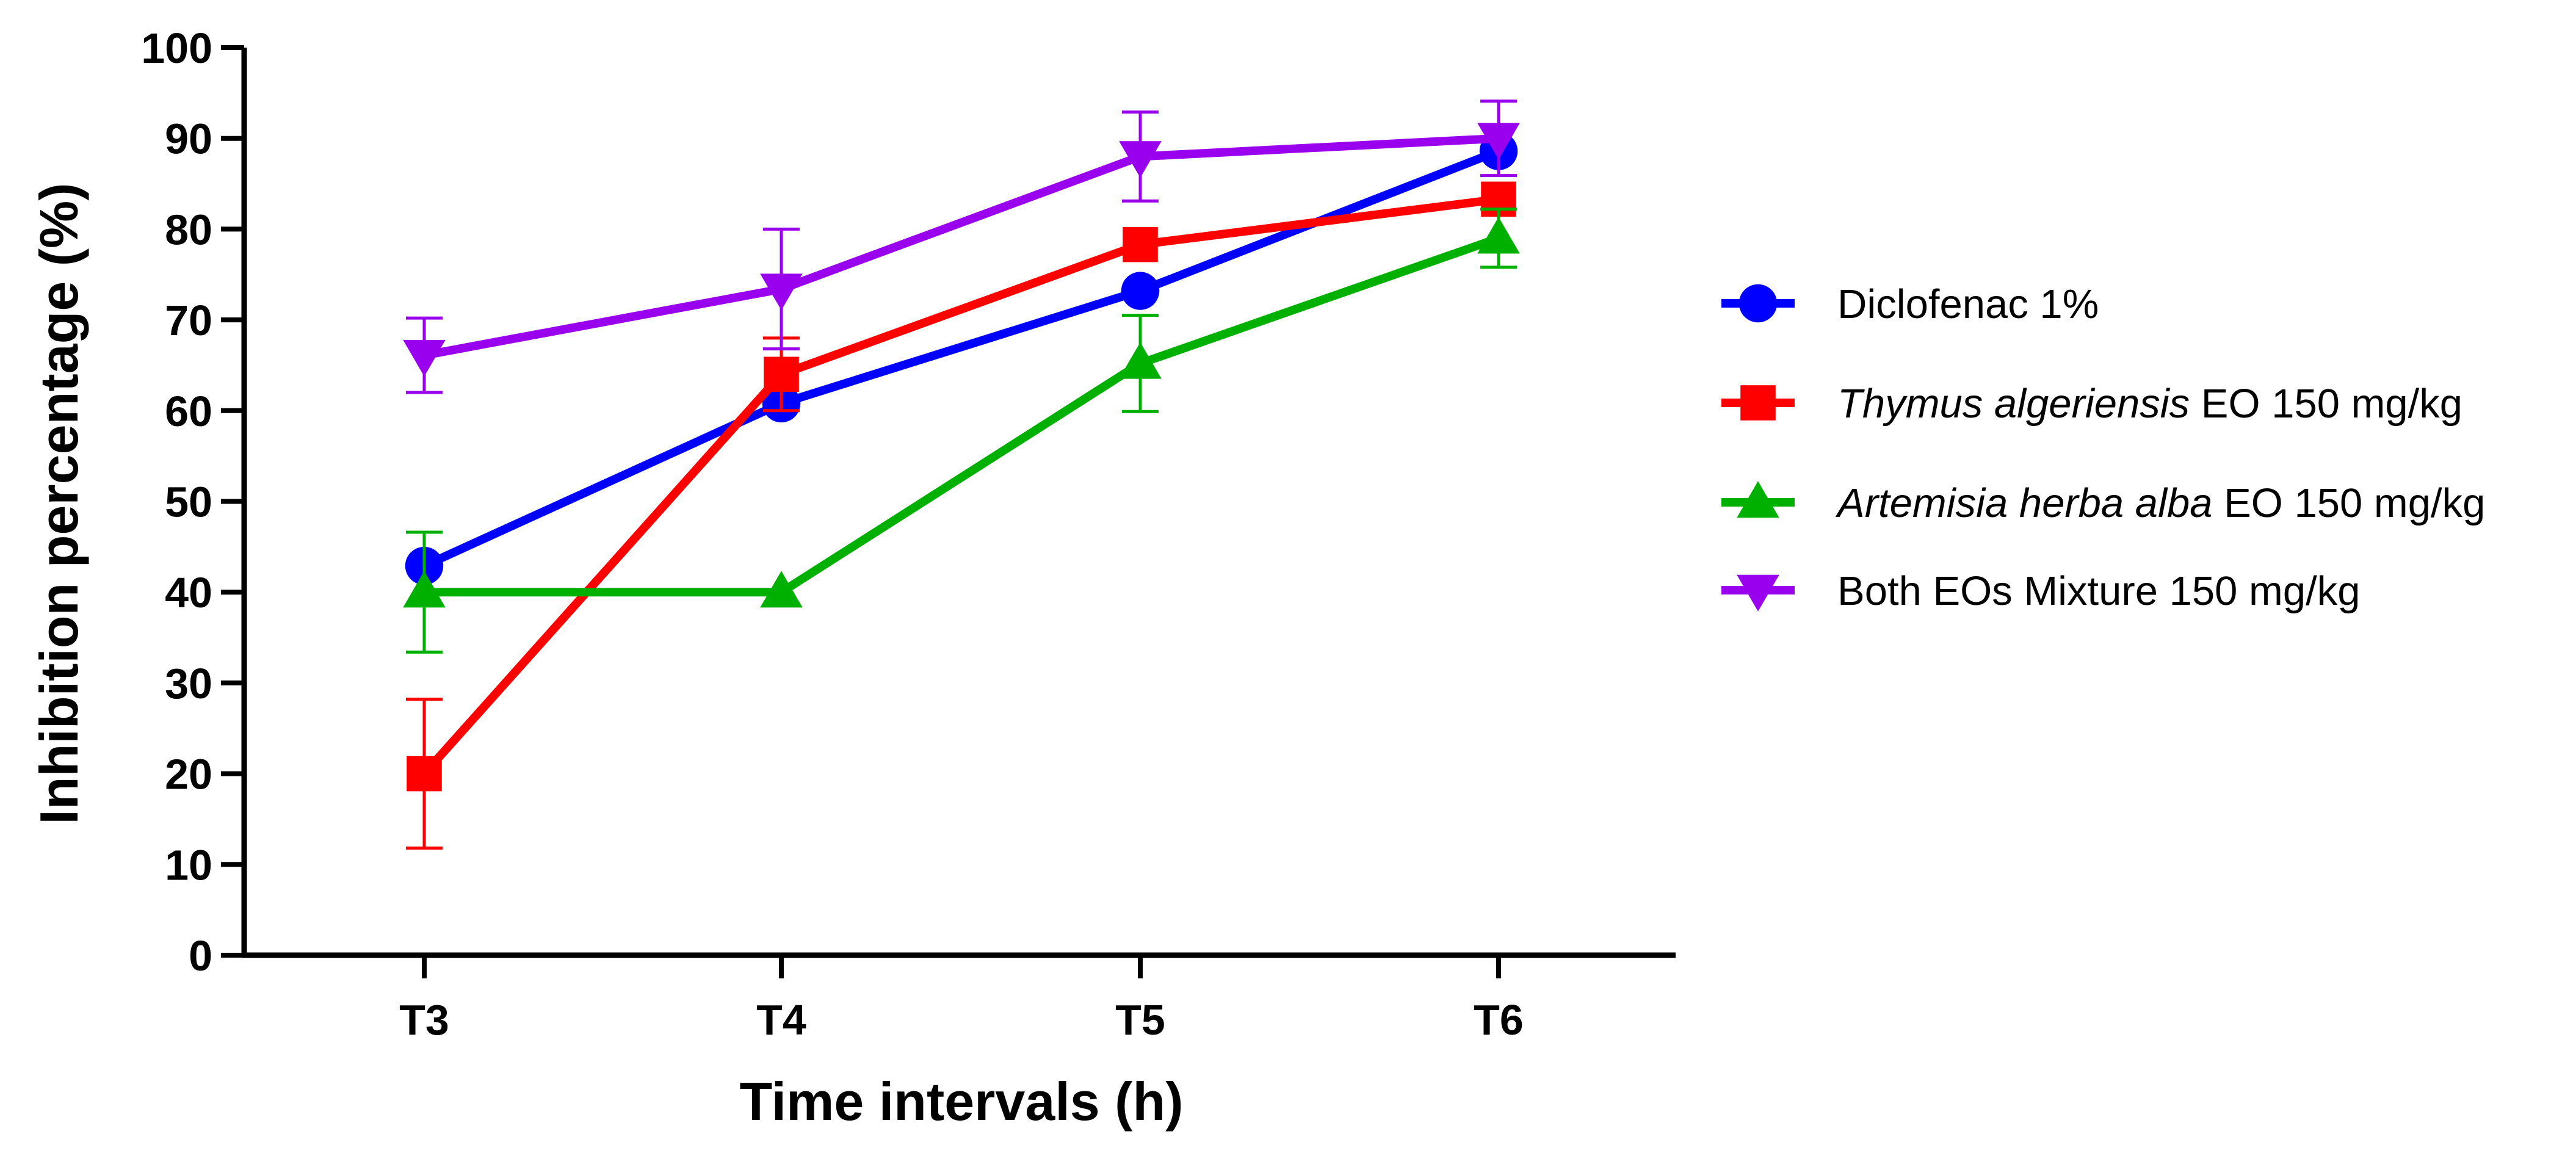 The height and width of the screenshot is (1156, 2576). What do you see at coordinates (424, 1020) in the screenshot?
I see `x-tick-label: T3` at bounding box center [424, 1020].